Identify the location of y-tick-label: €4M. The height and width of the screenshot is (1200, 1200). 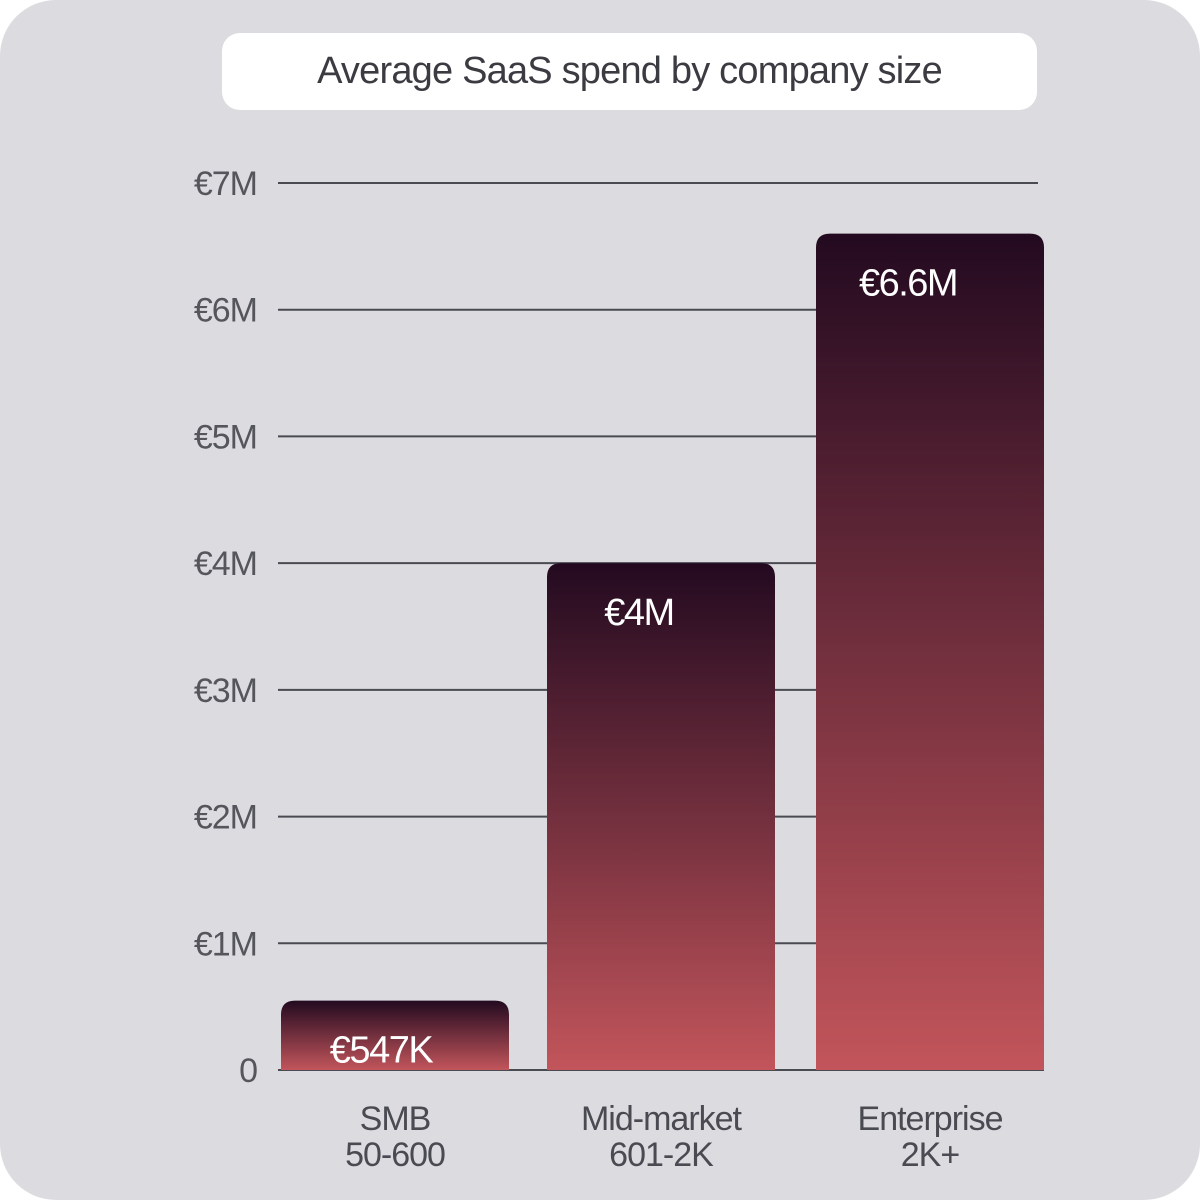
(225, 564).